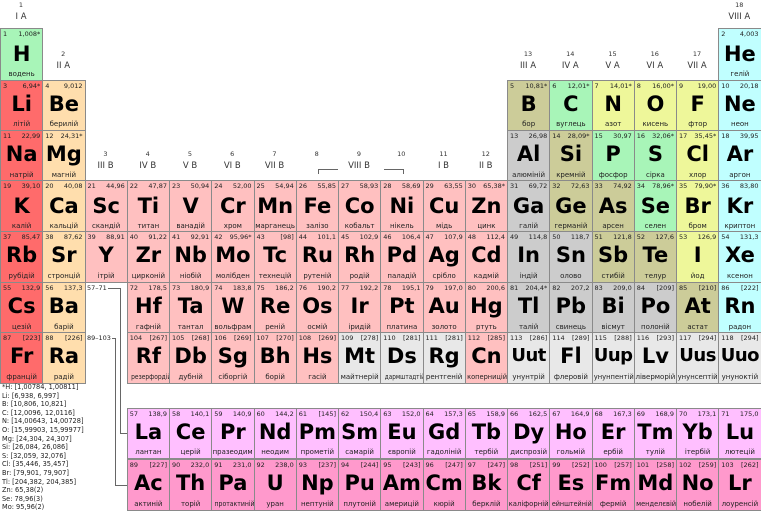 The height and width of the screenshot is (512, 761). Describe the element at coordinates (148, 206) in the screenshot. I see `element-cell-ti: 22 47,87 Ti титан` at that location.